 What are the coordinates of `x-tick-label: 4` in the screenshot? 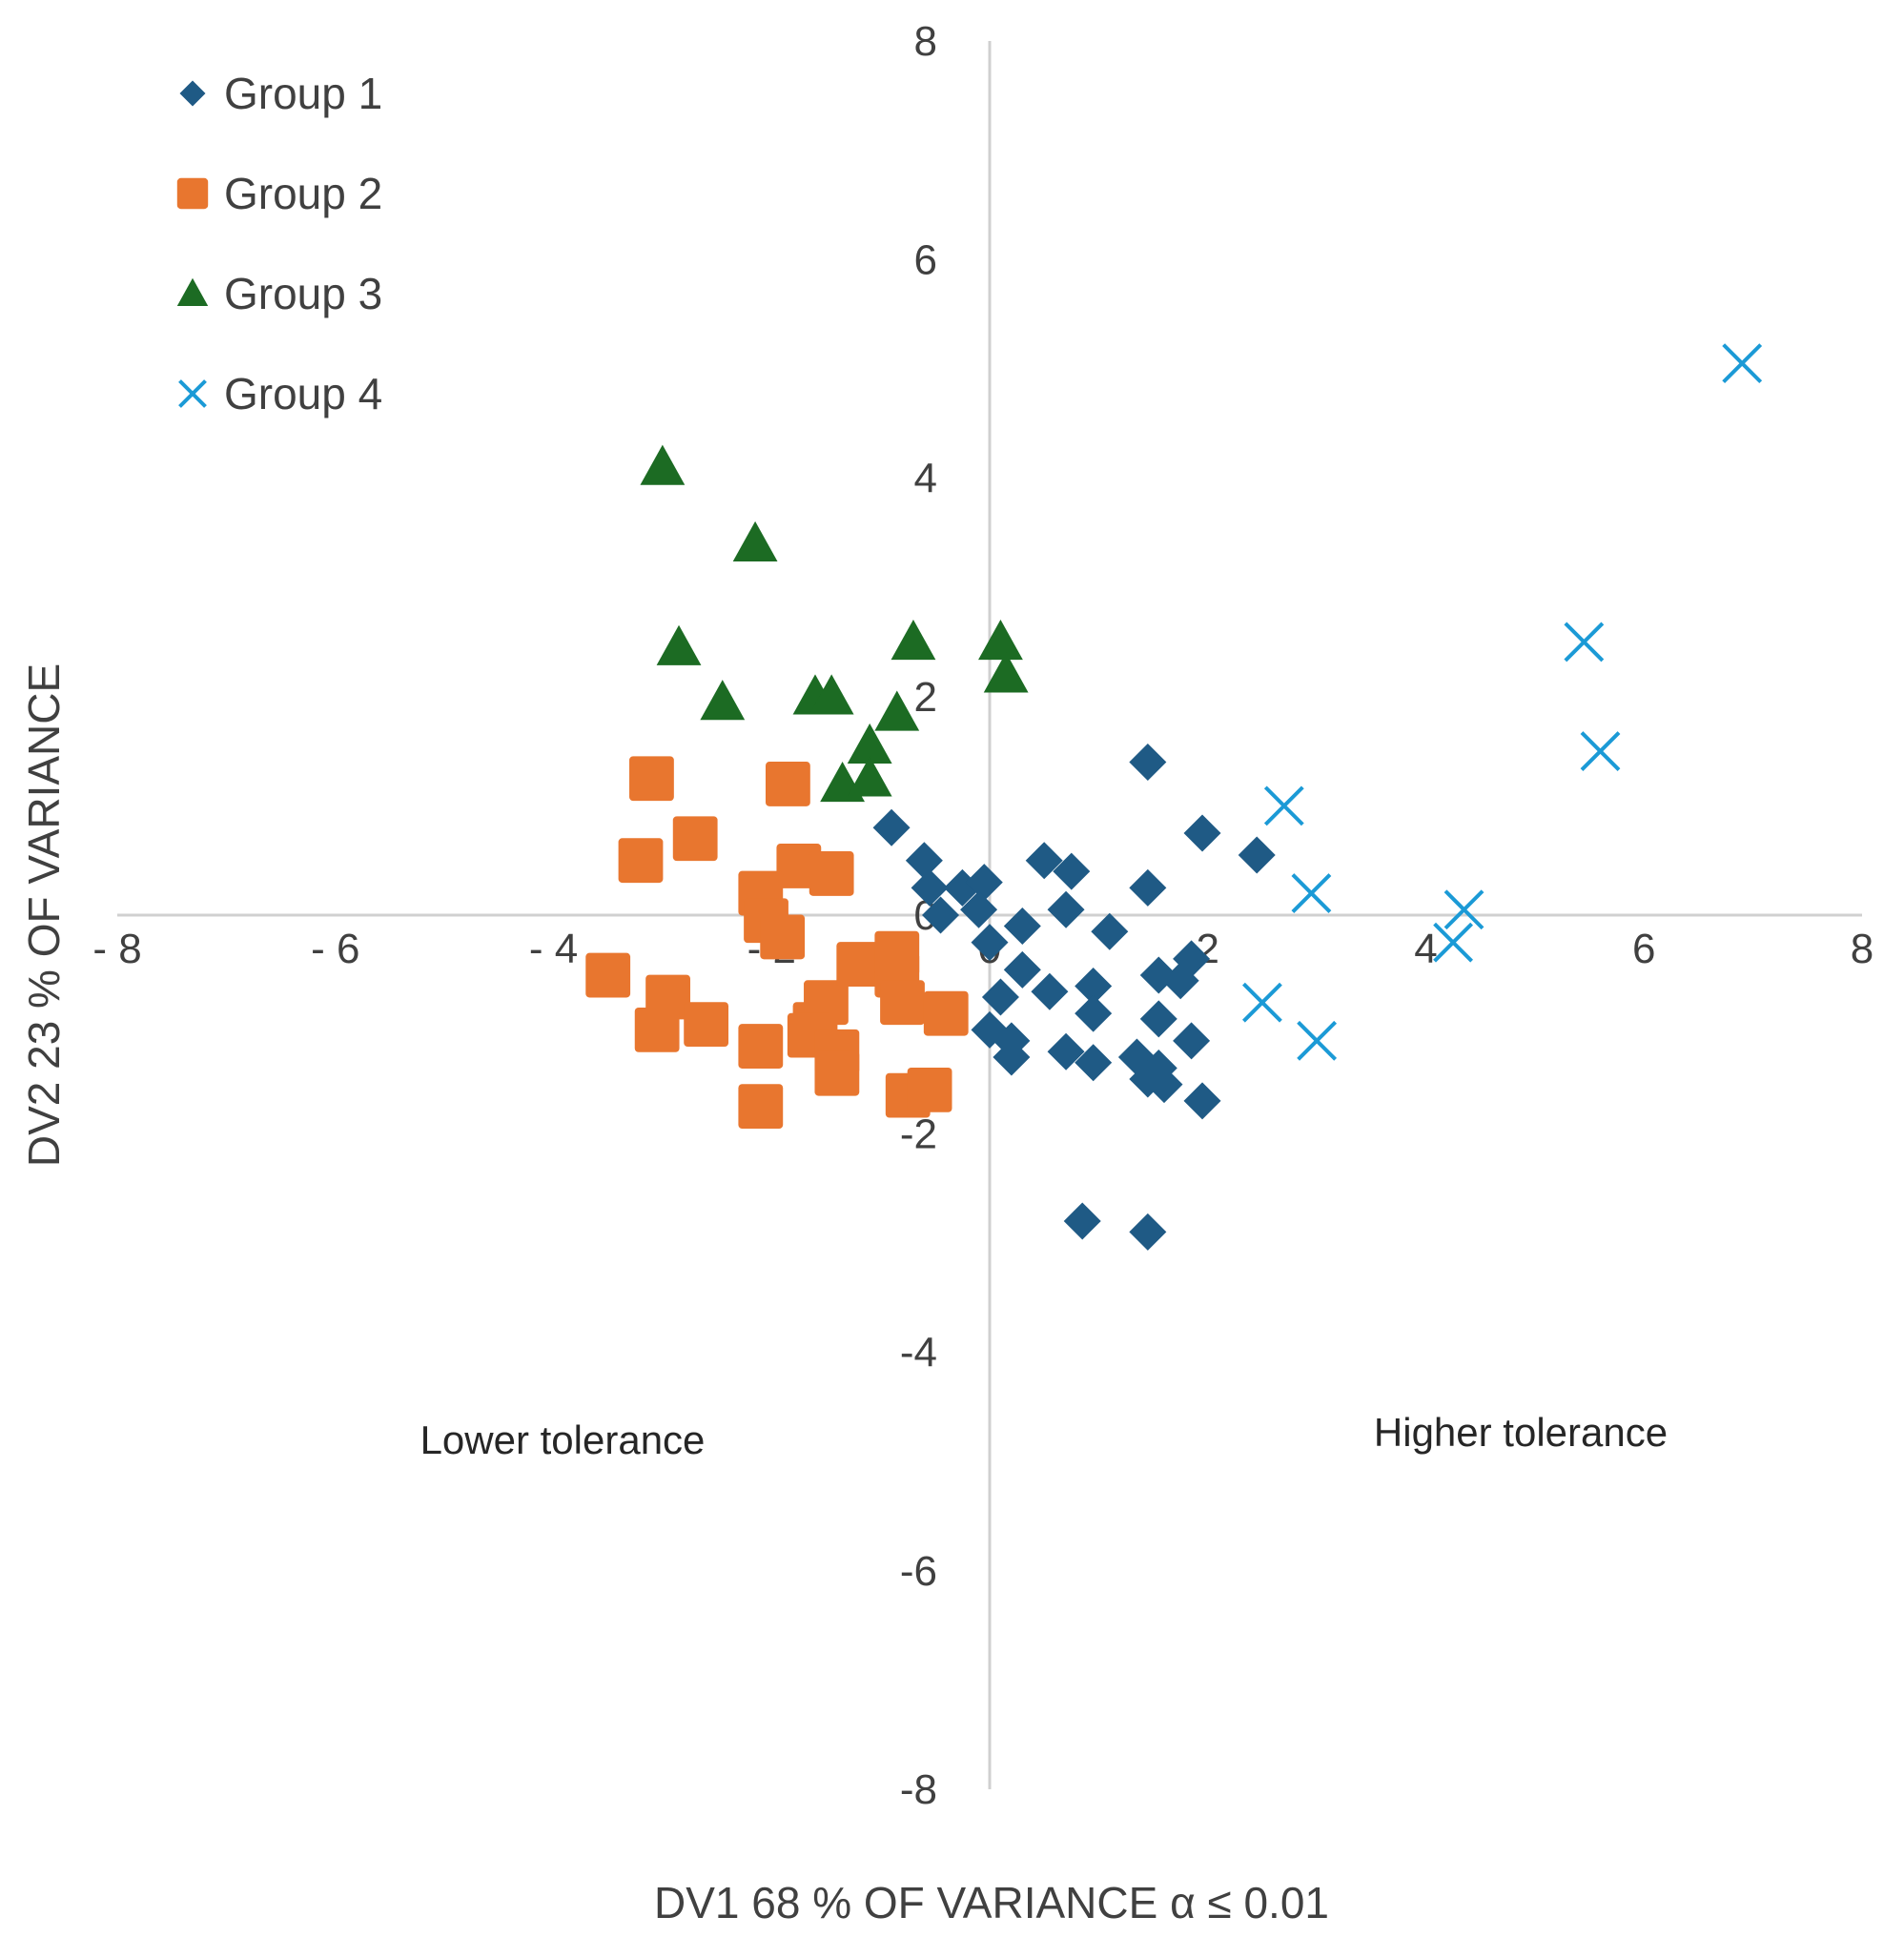 It's located at (1426, 949).